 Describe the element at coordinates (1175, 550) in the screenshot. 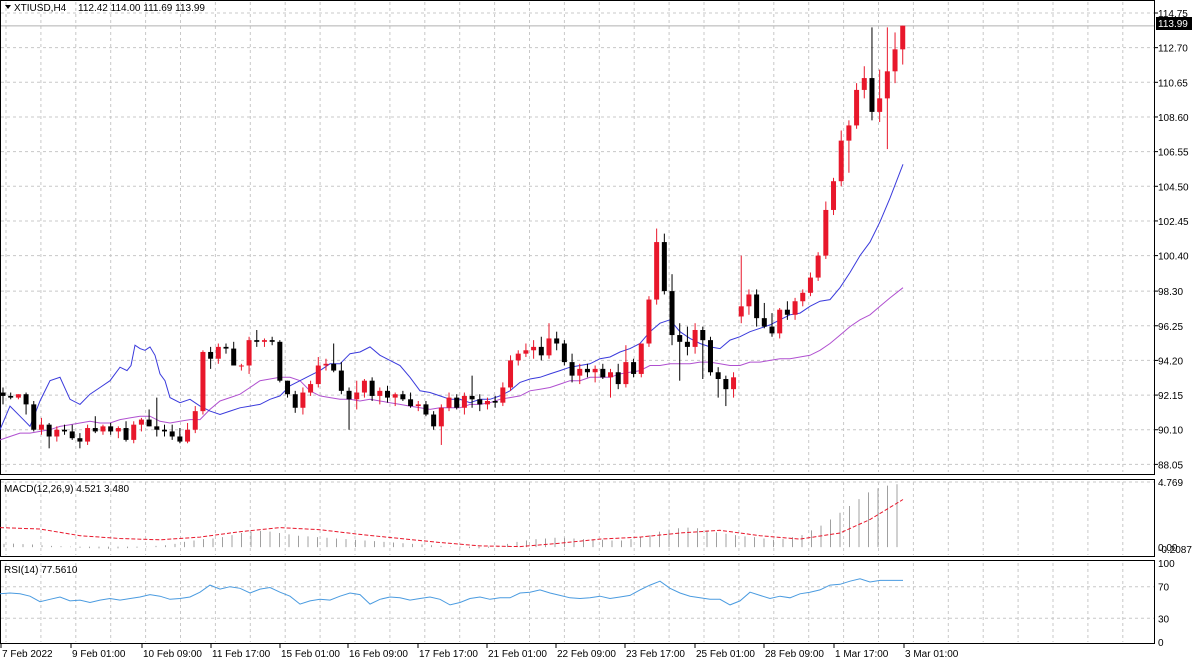

I see `macd-tick-label: -0.2087` at that location.